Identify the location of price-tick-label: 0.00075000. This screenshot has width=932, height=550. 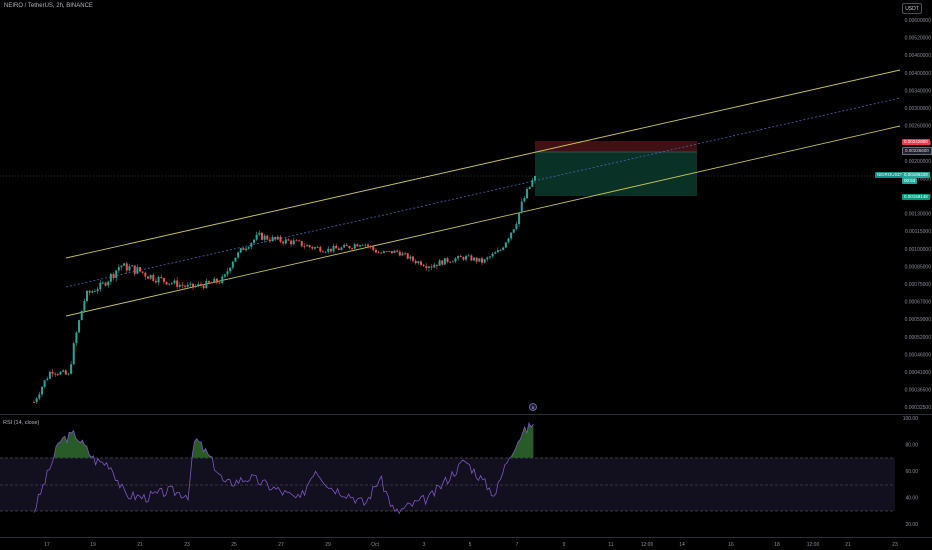
(918, 285).